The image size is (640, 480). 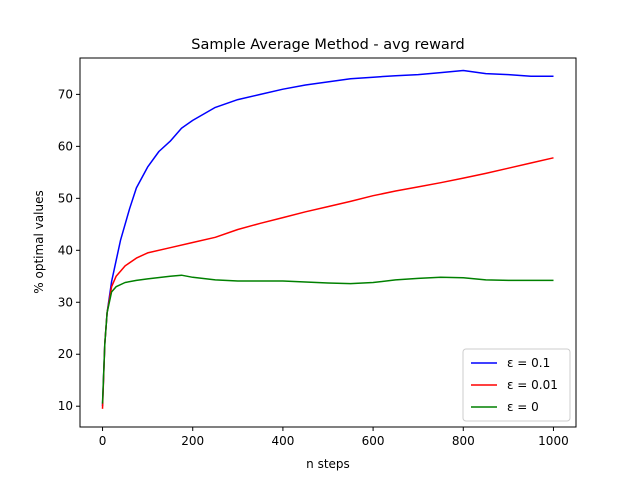 What do you see at coordinates (65, 250) in the screenshot?
I see `y-tick-label: 40` at bounding box center [65, 250].